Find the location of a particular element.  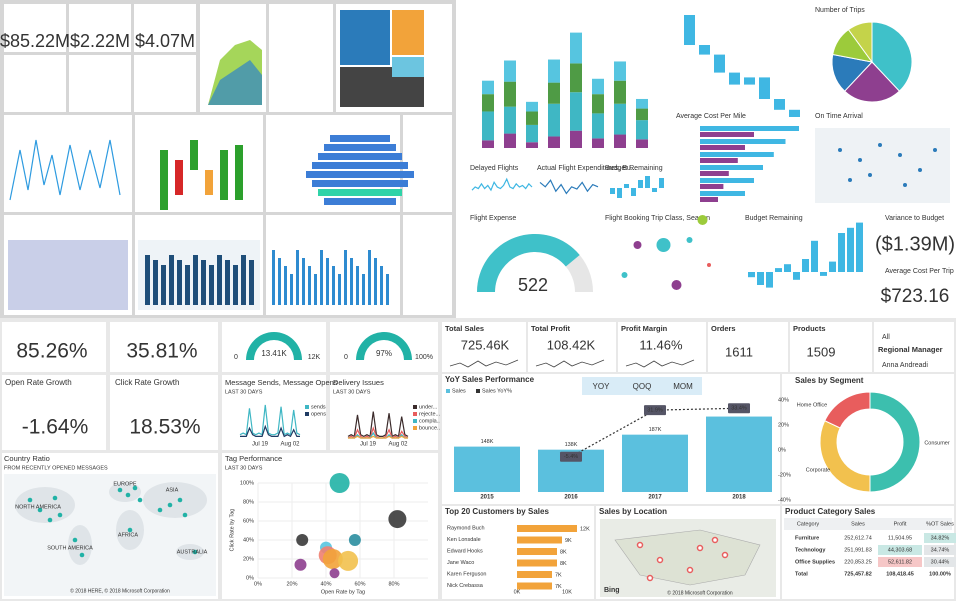

kpi-title: Total Profit is located at coordinates (551, 328).